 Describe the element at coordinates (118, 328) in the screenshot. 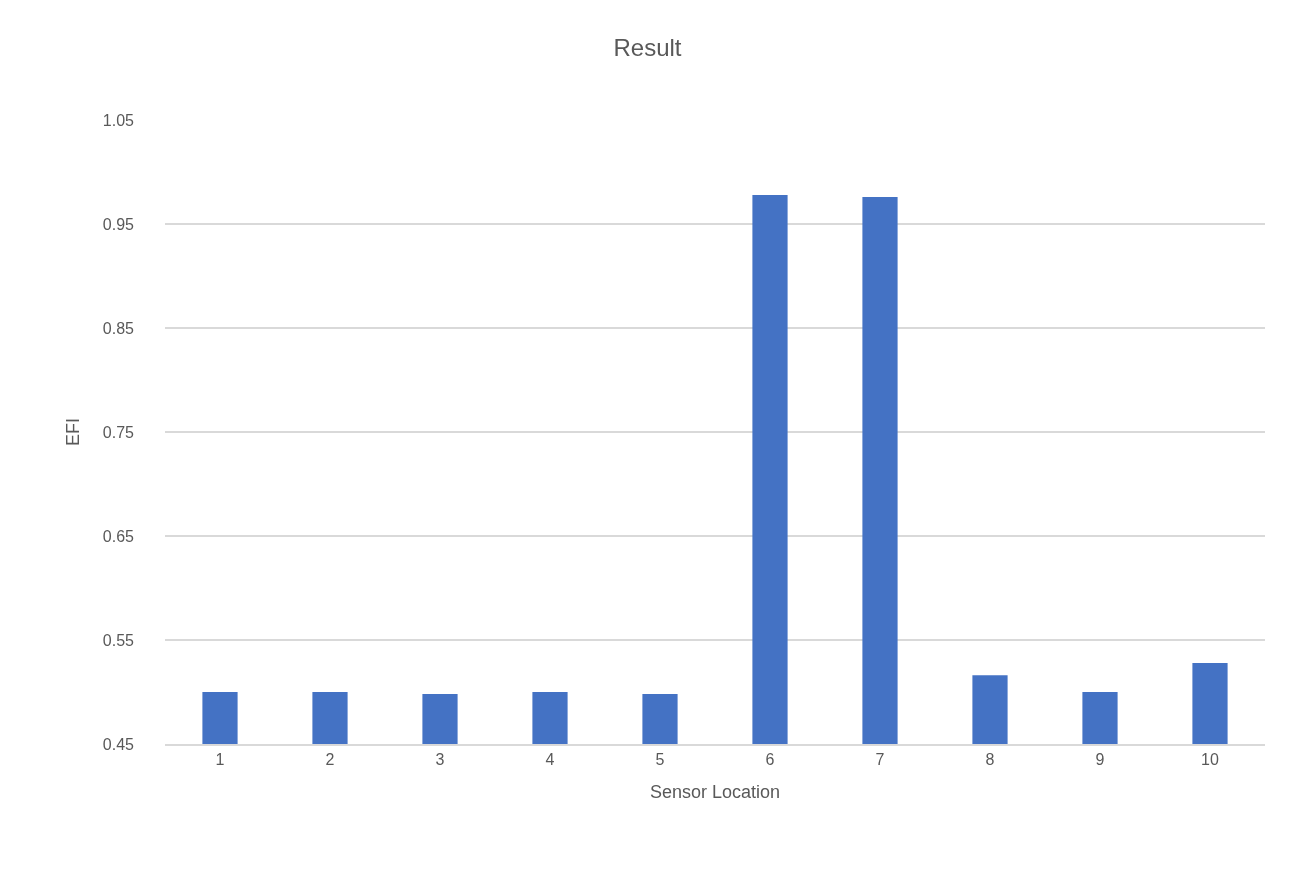

I see `y-tick-label: 0.85` at that location.